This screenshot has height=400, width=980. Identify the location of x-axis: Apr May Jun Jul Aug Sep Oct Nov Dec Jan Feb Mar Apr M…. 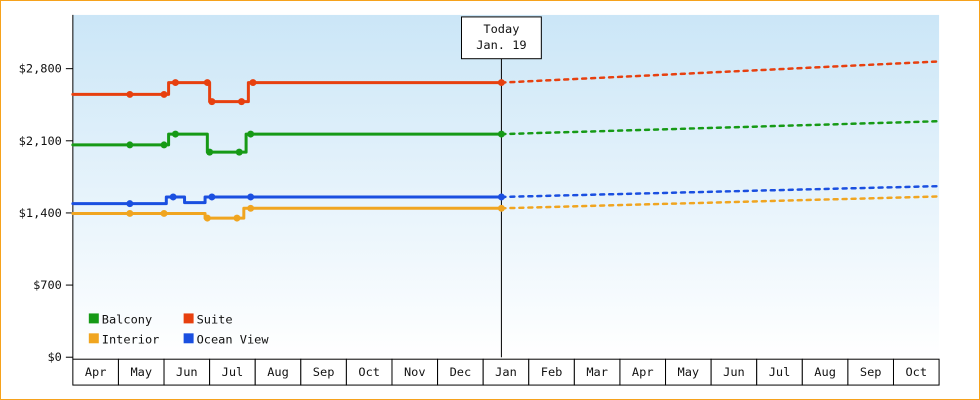
(506, 372).